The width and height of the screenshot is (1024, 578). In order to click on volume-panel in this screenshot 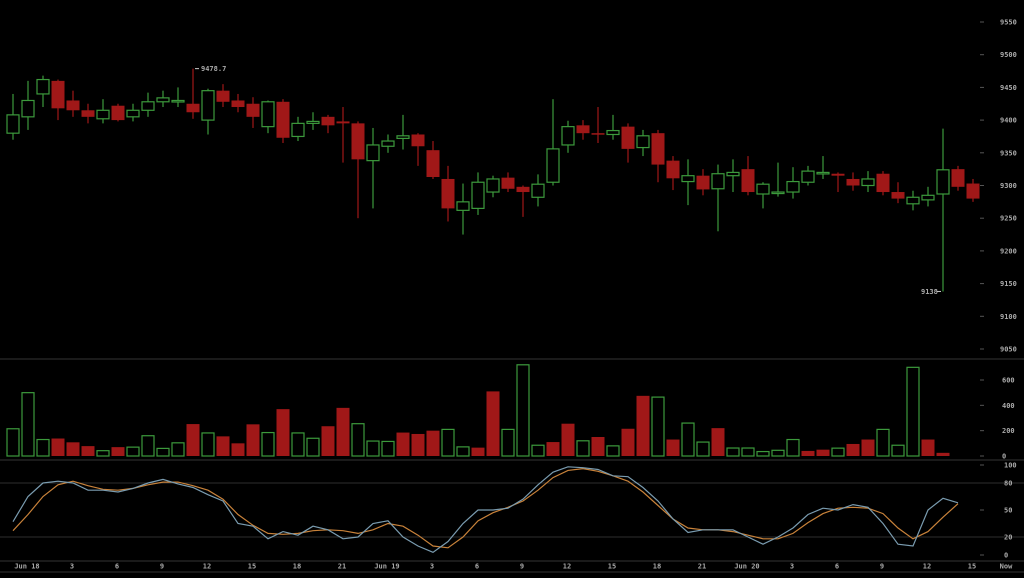, I will do `click(478, 410)`.